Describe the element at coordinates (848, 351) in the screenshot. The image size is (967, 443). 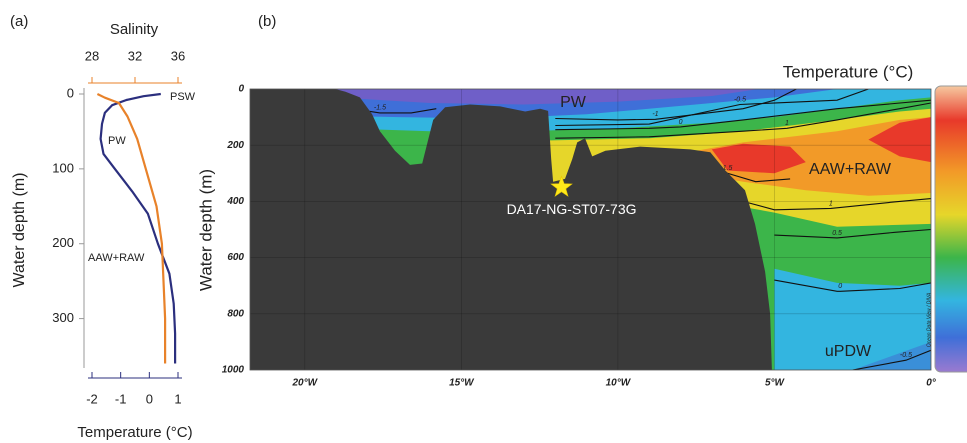
I see `annotation: uPDW` at that location.